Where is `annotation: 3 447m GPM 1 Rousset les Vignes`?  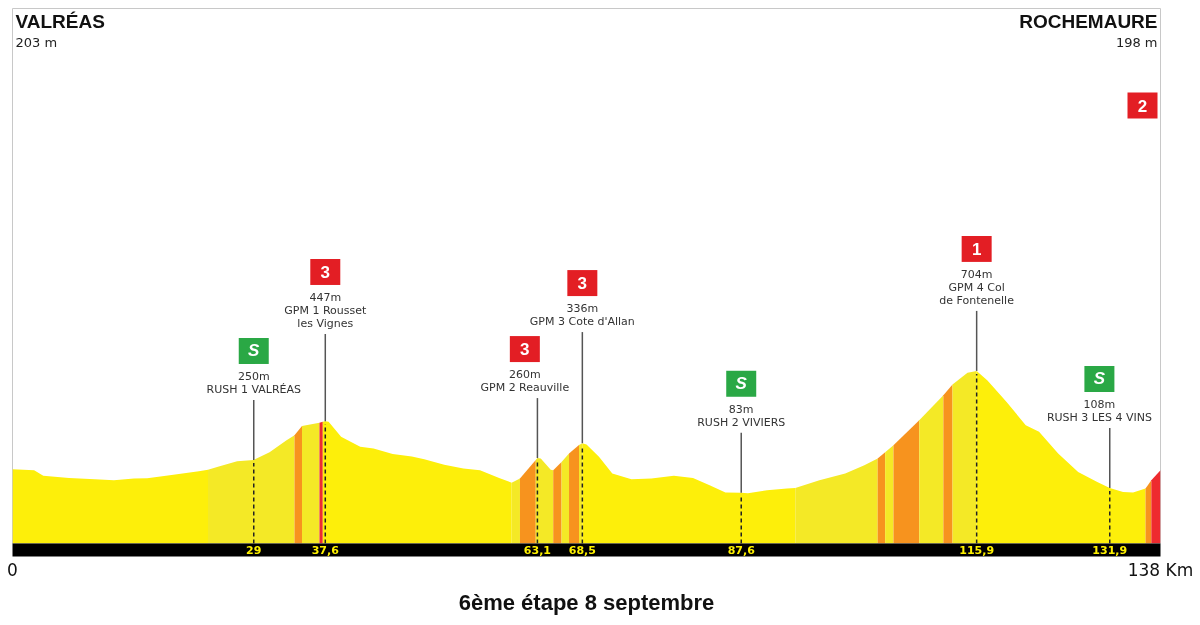 annotation: 3 447m GPM 1 Rousset les Vignes is located at coordinates (325, 296).